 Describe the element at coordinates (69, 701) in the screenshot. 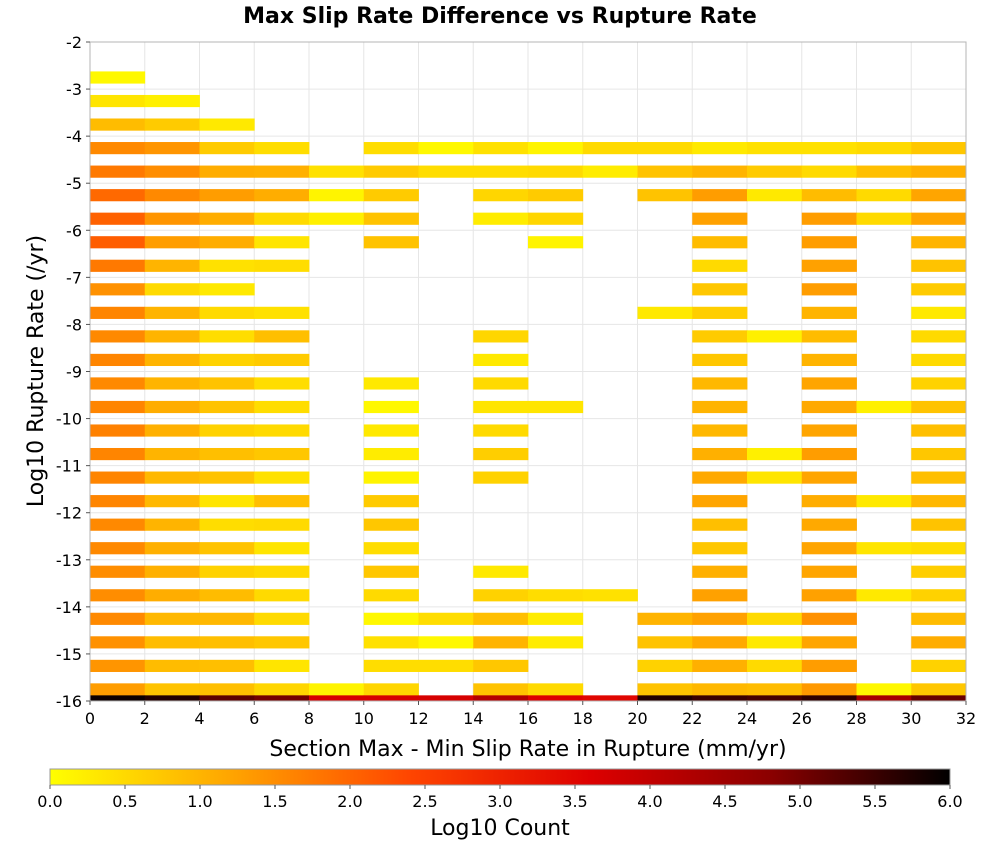

I see `y-tick-label: -16` at that location.